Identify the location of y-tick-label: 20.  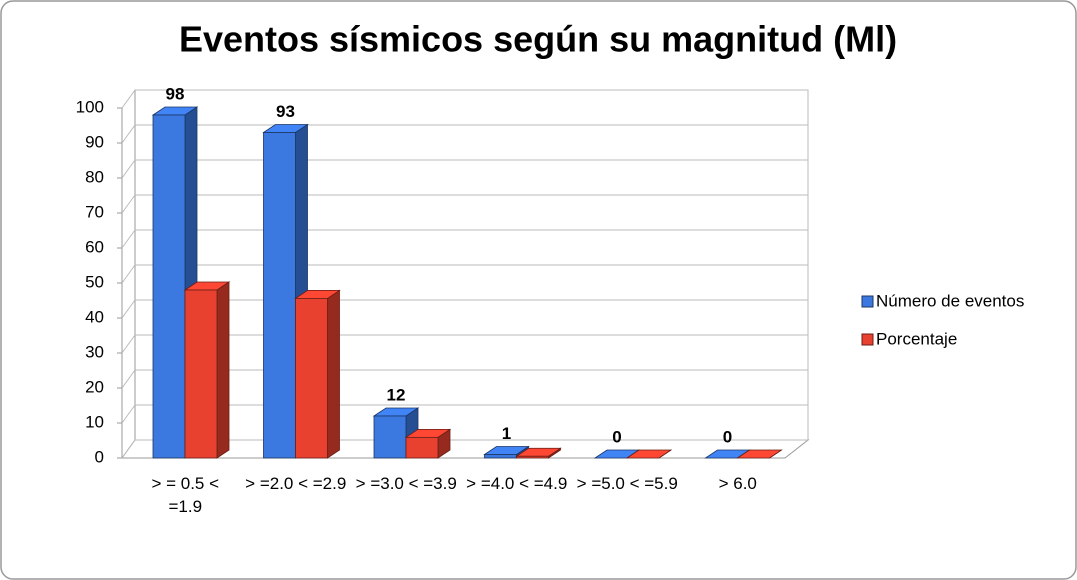
(94, 386).